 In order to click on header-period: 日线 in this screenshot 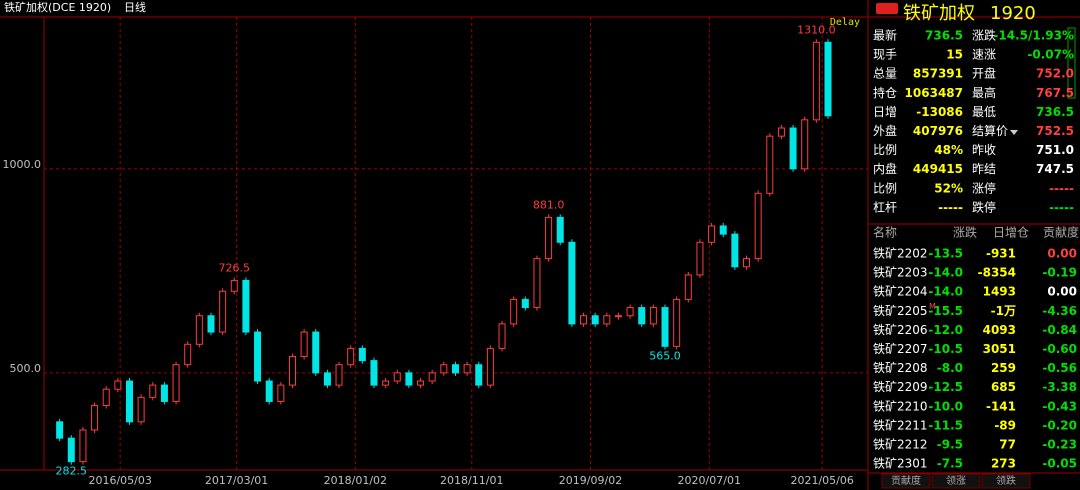, I will do `click(135, 7)`.